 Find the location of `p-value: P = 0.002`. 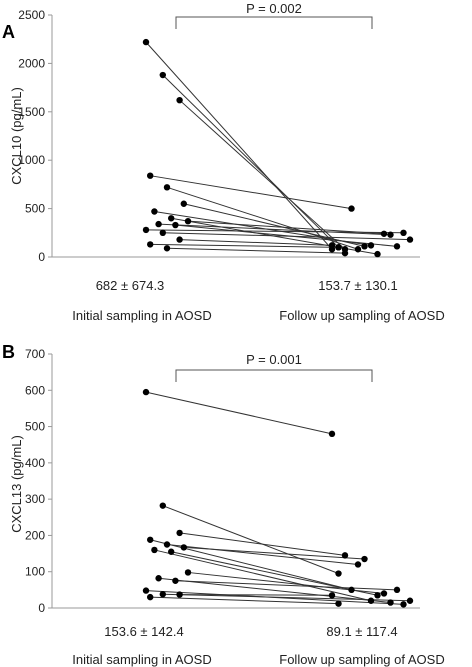

p-value: P = 0.002 is located at coordinates (274, 8).